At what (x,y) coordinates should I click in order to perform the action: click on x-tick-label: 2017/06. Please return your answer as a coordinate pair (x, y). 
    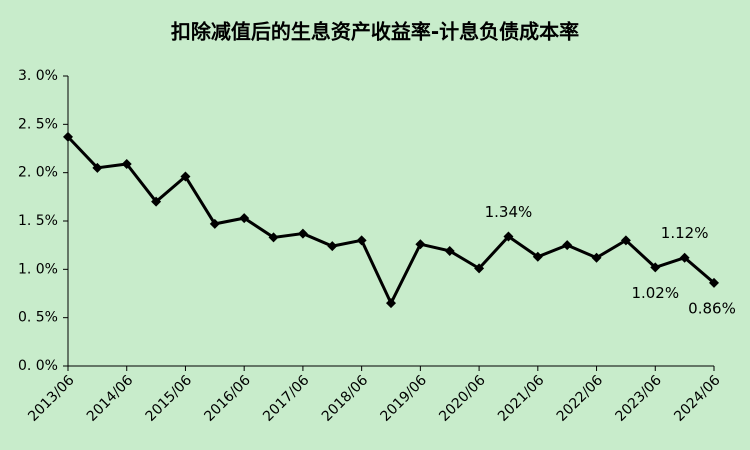
    Looking at the image, I should click on (286, 398).